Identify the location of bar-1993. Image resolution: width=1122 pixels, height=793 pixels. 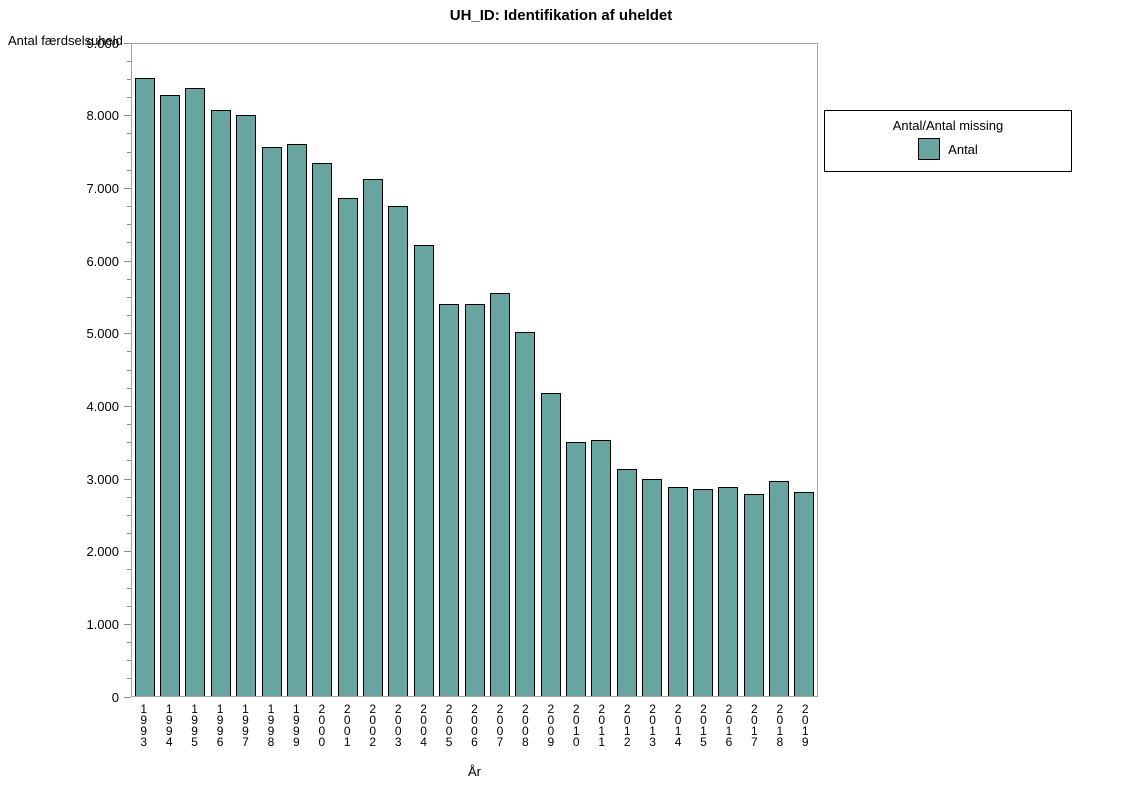
(144, 386).